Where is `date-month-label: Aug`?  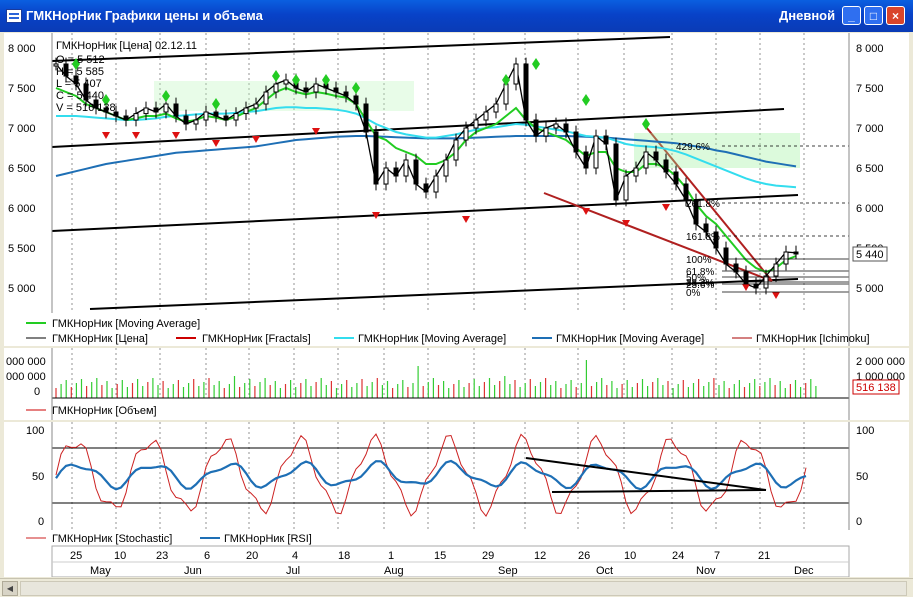 date-month-label: Aug is located at coordinates (394, 571).